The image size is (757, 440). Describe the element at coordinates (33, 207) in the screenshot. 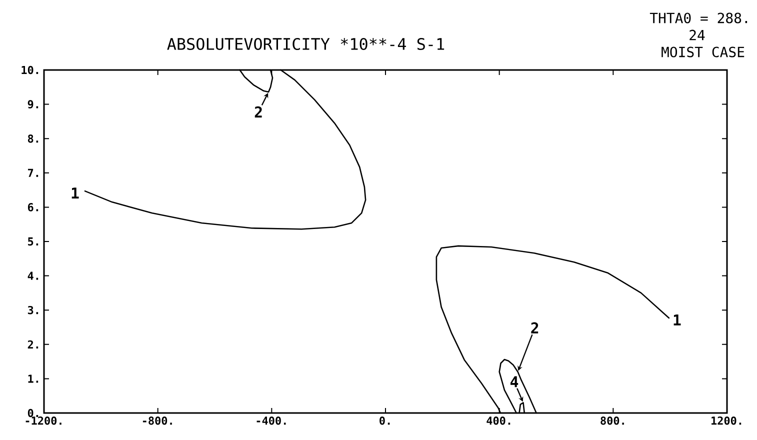

I see `y-tick-label: 6.` at that location.